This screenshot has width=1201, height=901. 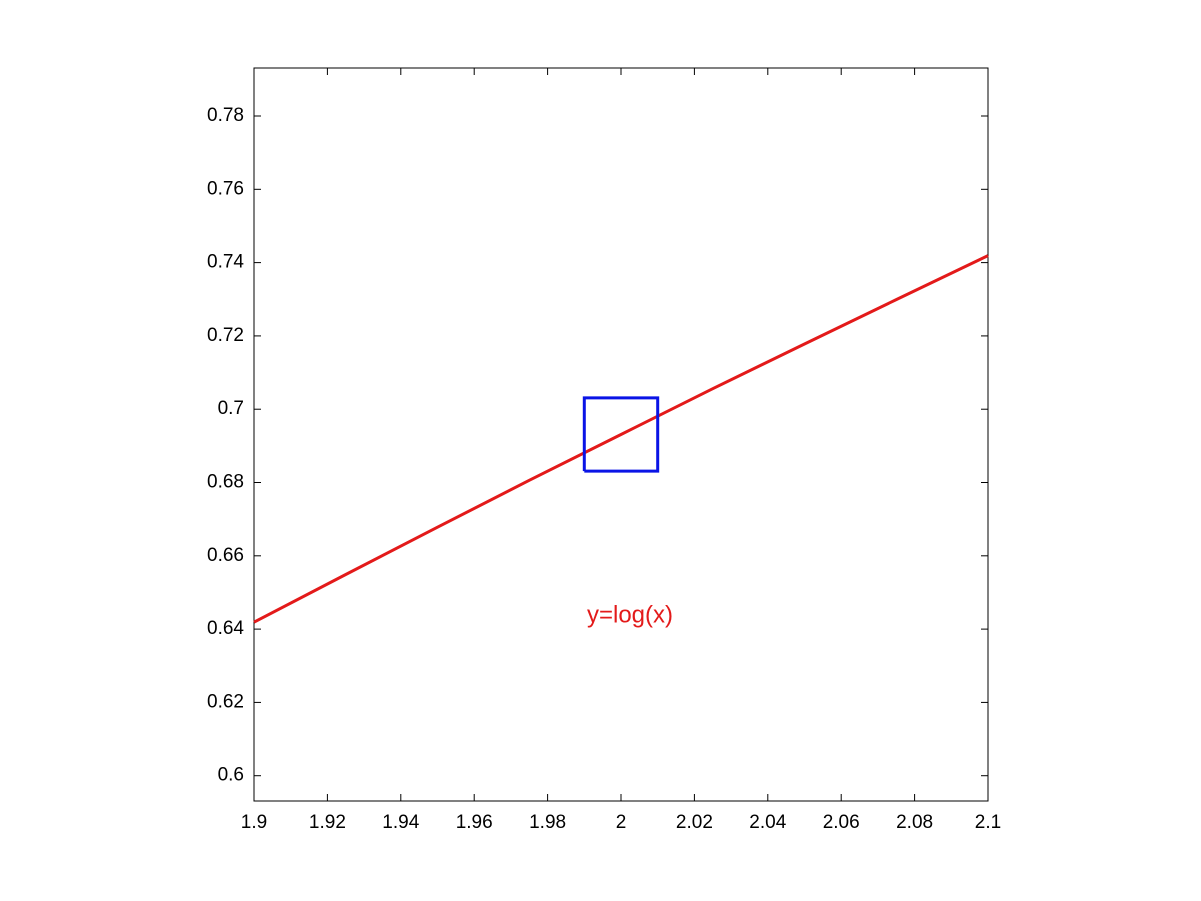 What do you see at coordinates (225, 262) in the screenshot?
I see `y-tick-label: 0.74` at bounding box center [225, 262].